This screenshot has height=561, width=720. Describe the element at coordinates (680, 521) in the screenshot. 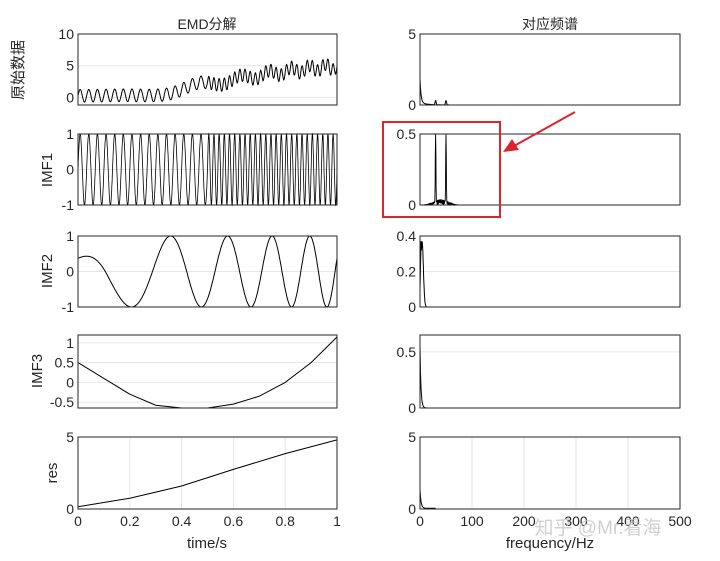

I see `svg-text: 500` at that location.